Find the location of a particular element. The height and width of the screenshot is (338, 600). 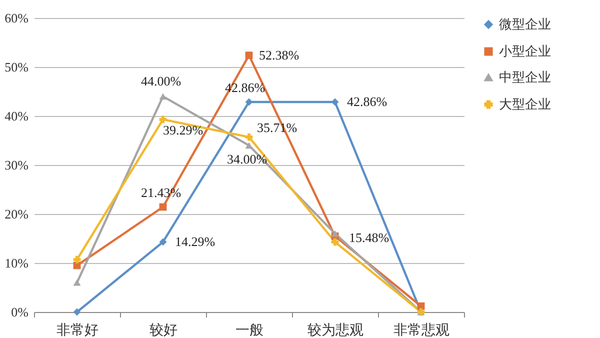

x-tick-label: 非常好 is located at coordinates (77, 330).